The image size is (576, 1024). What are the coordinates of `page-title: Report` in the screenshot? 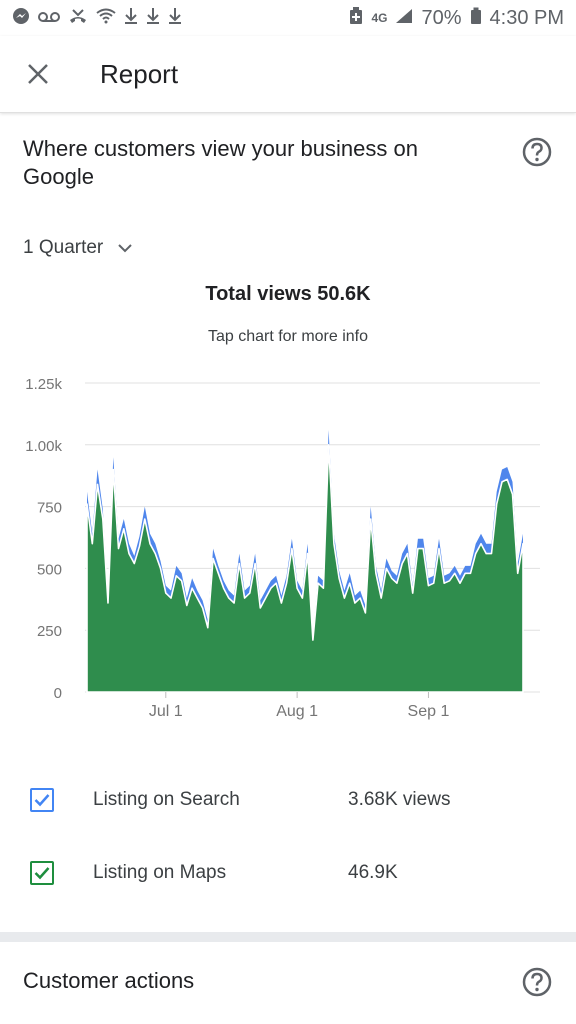 It's located at (139, 73).